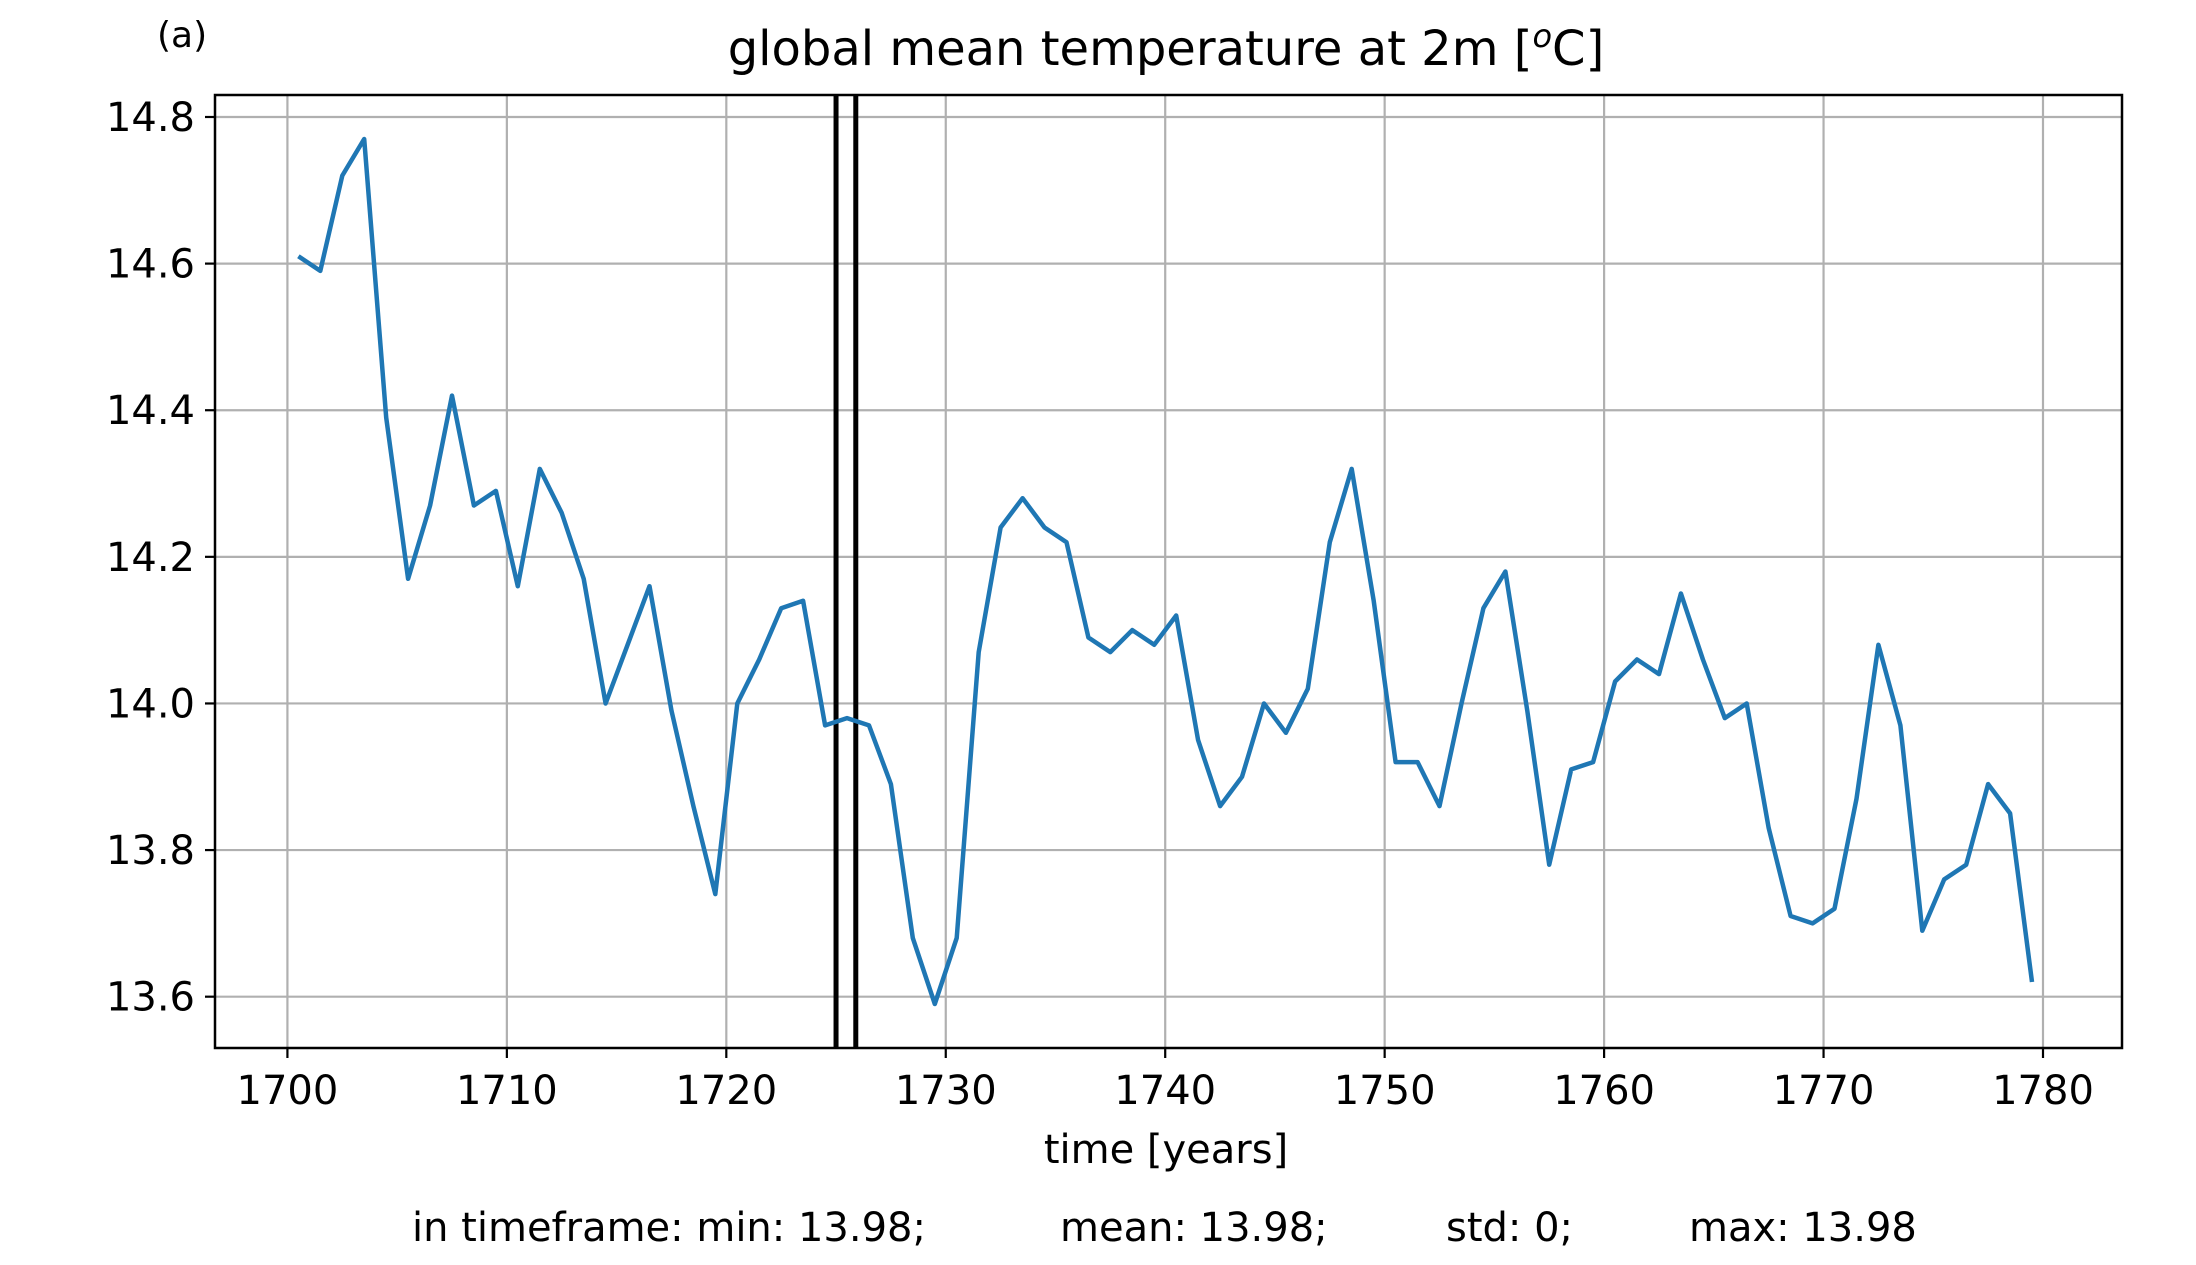 The height and width of the screenshot is (1265, 2196). Describe the element at coordinates (150, 704) in the screenshot. I see `y-tick-label: 14.0` at that location.